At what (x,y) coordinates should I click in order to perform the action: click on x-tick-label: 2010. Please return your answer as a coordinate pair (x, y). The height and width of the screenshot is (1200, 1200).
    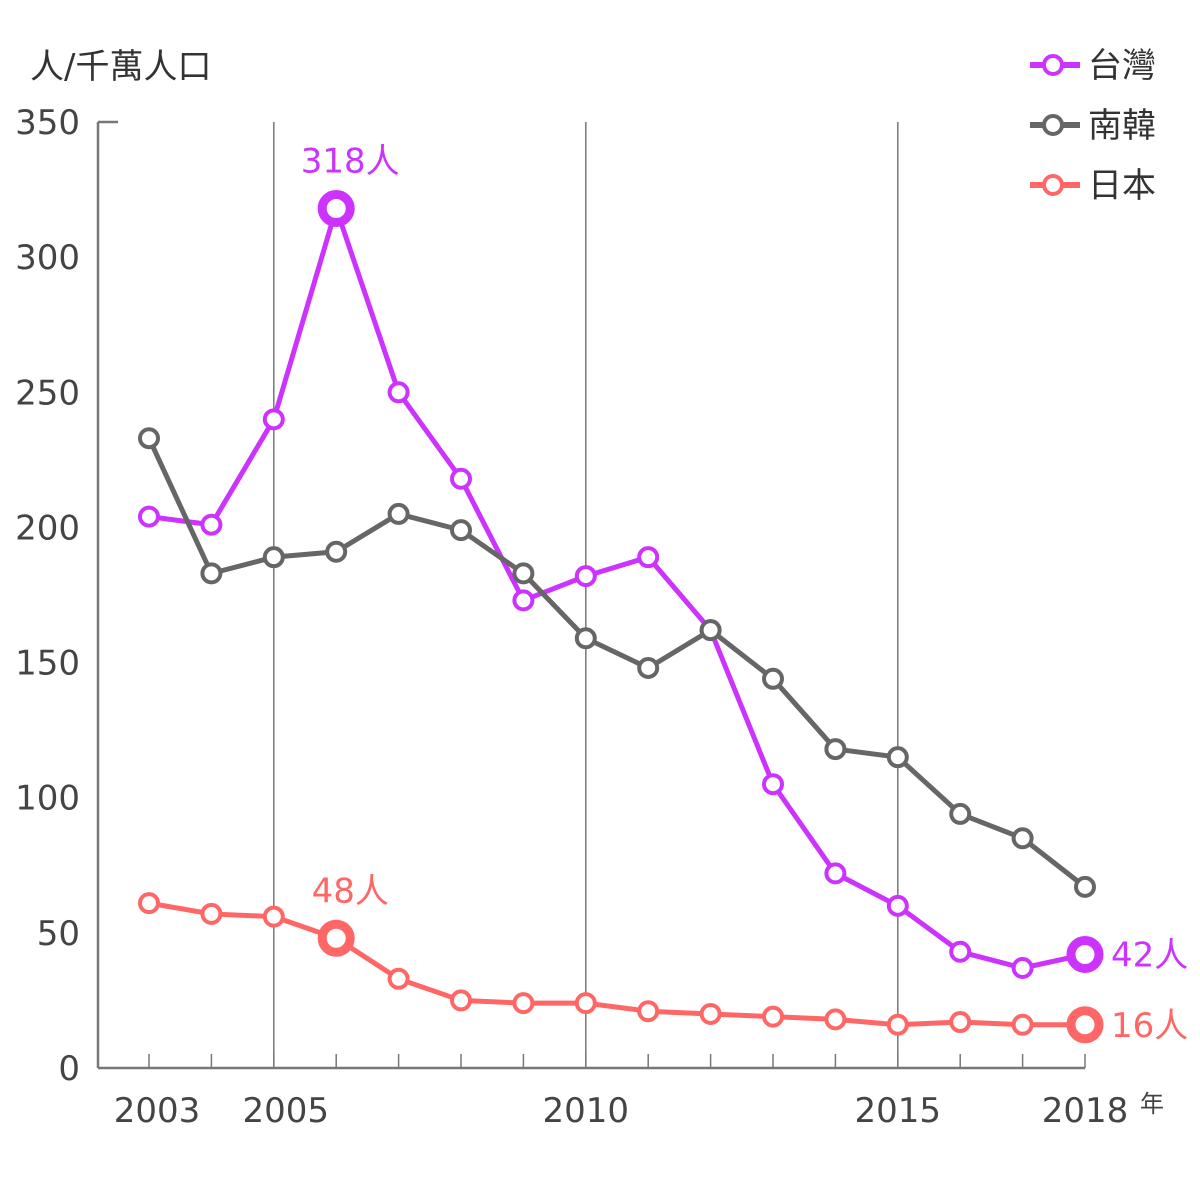
    Looking at the image, I should click on (586, 1111).